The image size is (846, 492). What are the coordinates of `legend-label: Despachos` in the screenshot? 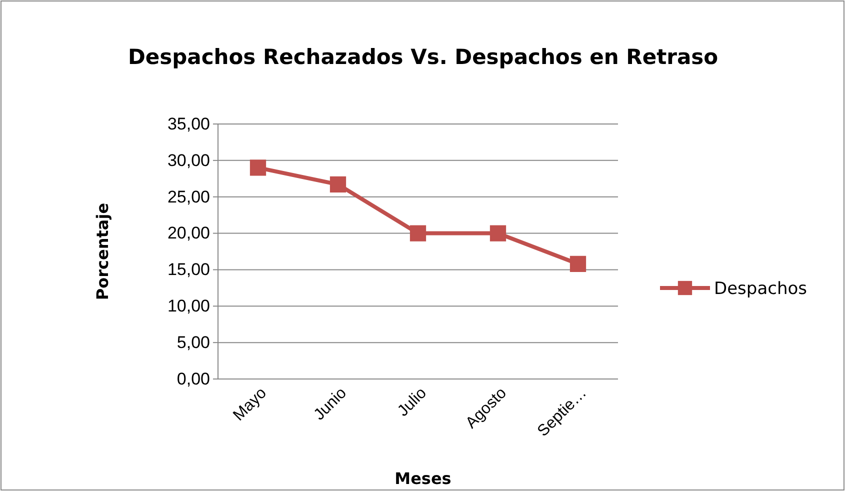 It's located at (761, 289).